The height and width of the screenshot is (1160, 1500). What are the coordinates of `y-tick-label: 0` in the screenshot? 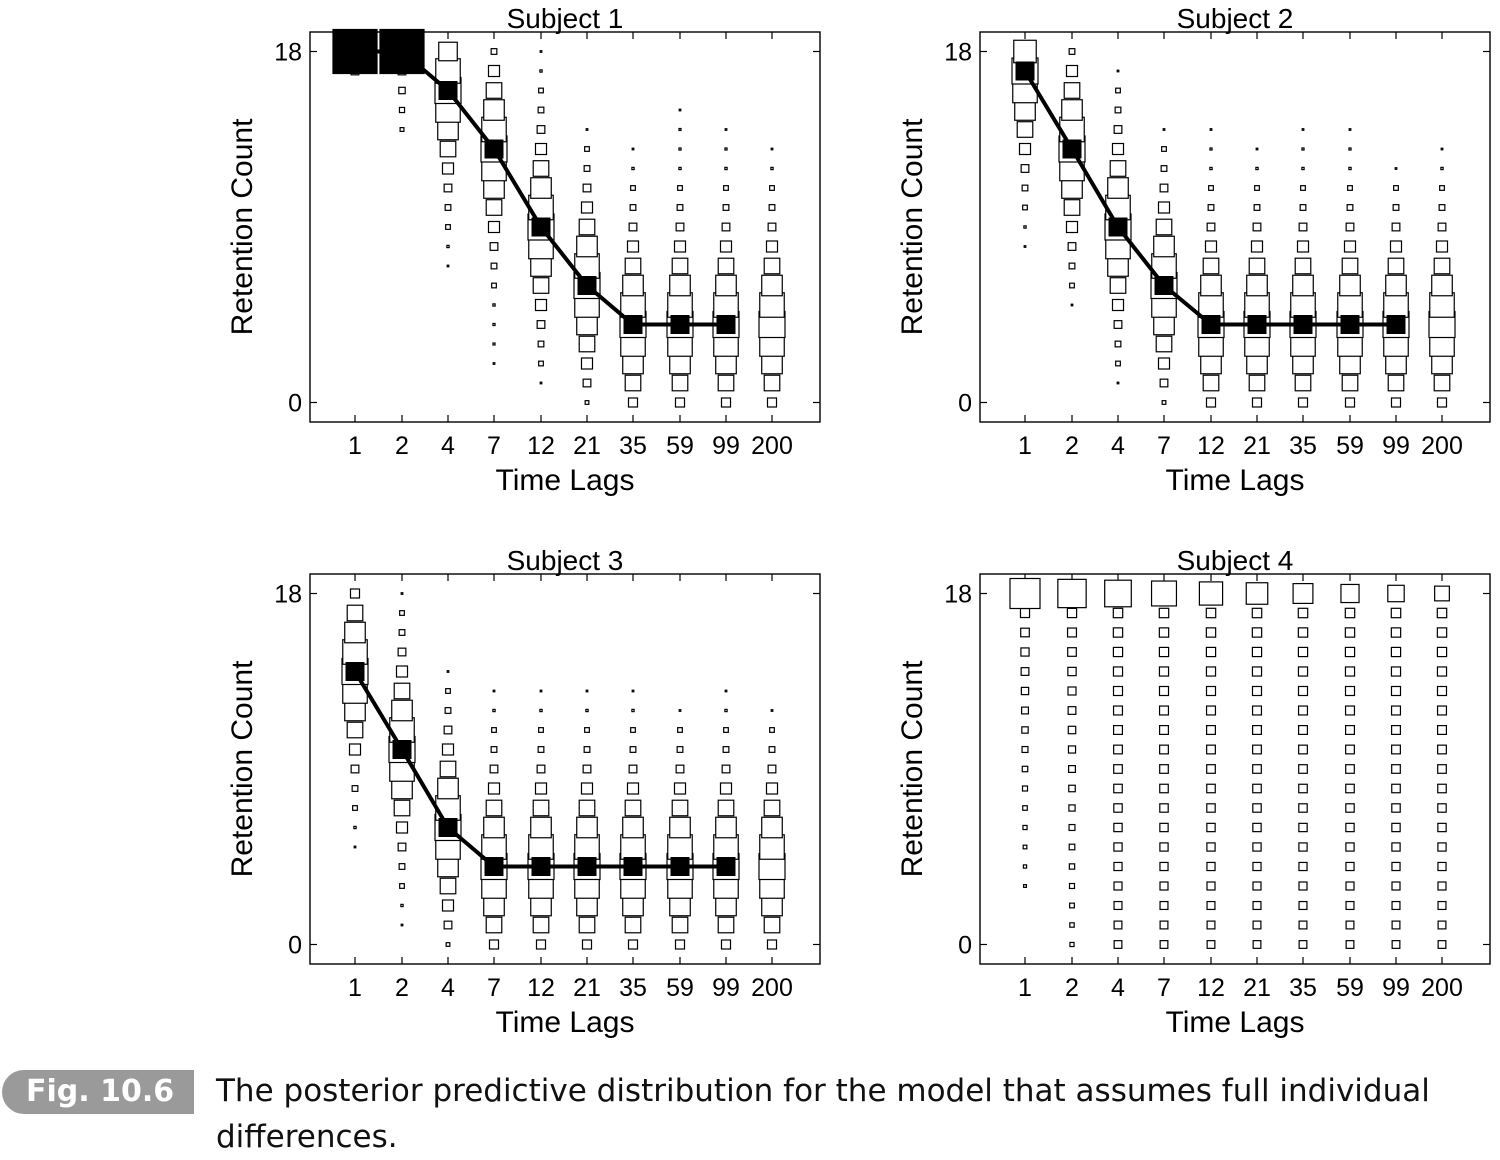 It's located at (965, 946).